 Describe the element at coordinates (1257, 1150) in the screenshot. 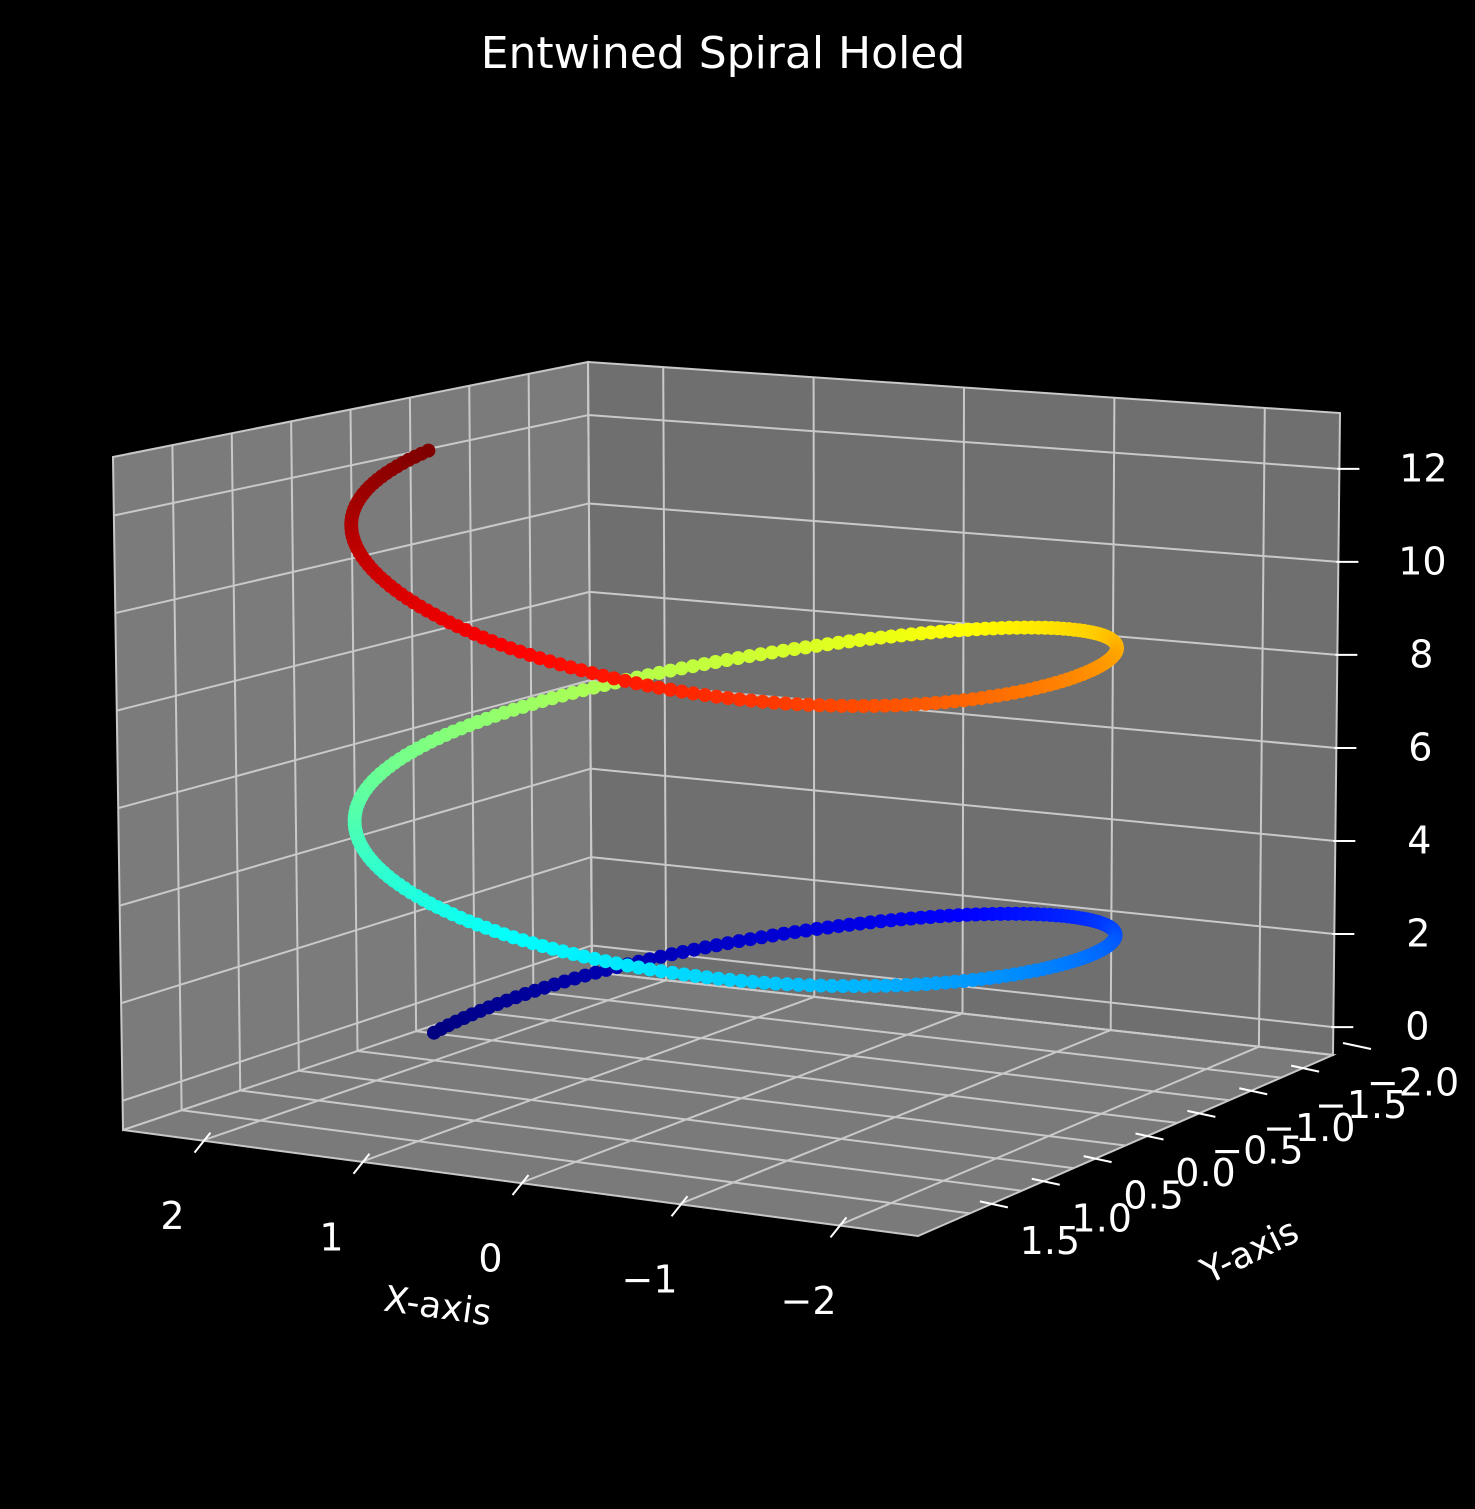

I see `y-tick-label: −0.5` at that location.